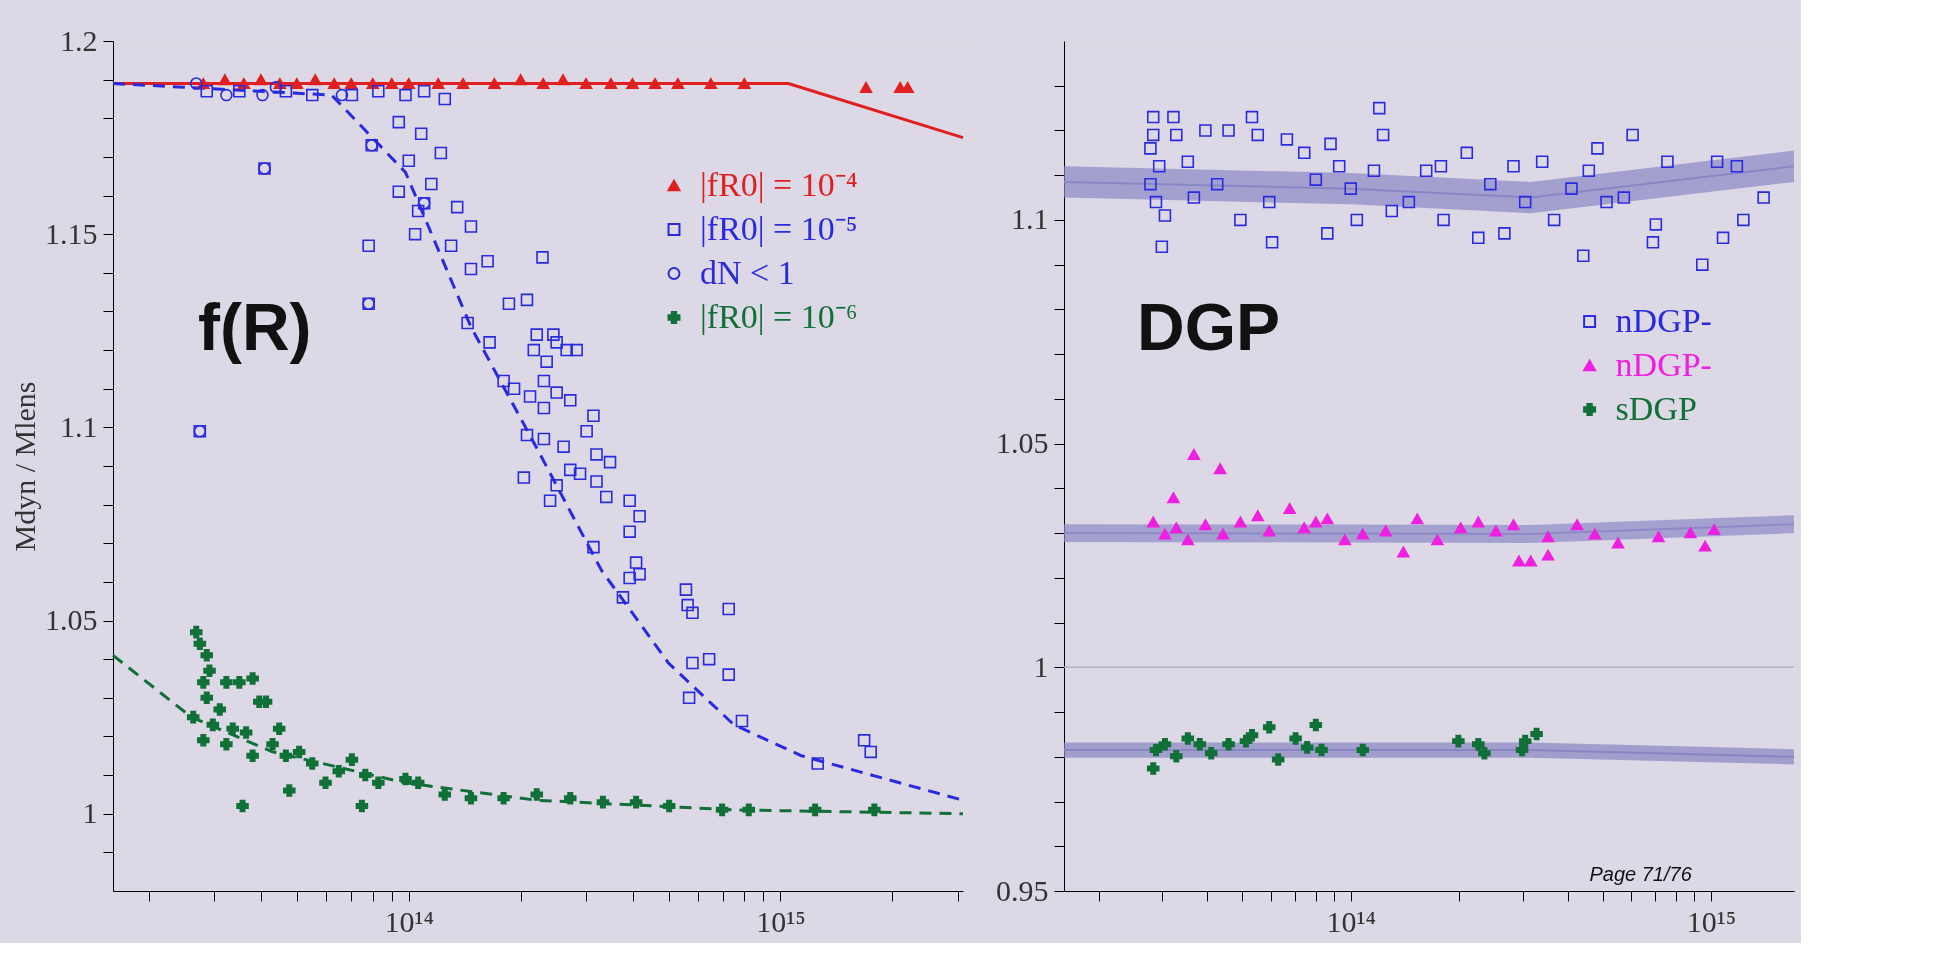 This screenshot has width=1957, height=973. I want to click on annotation: f(R), so click(255, 327).